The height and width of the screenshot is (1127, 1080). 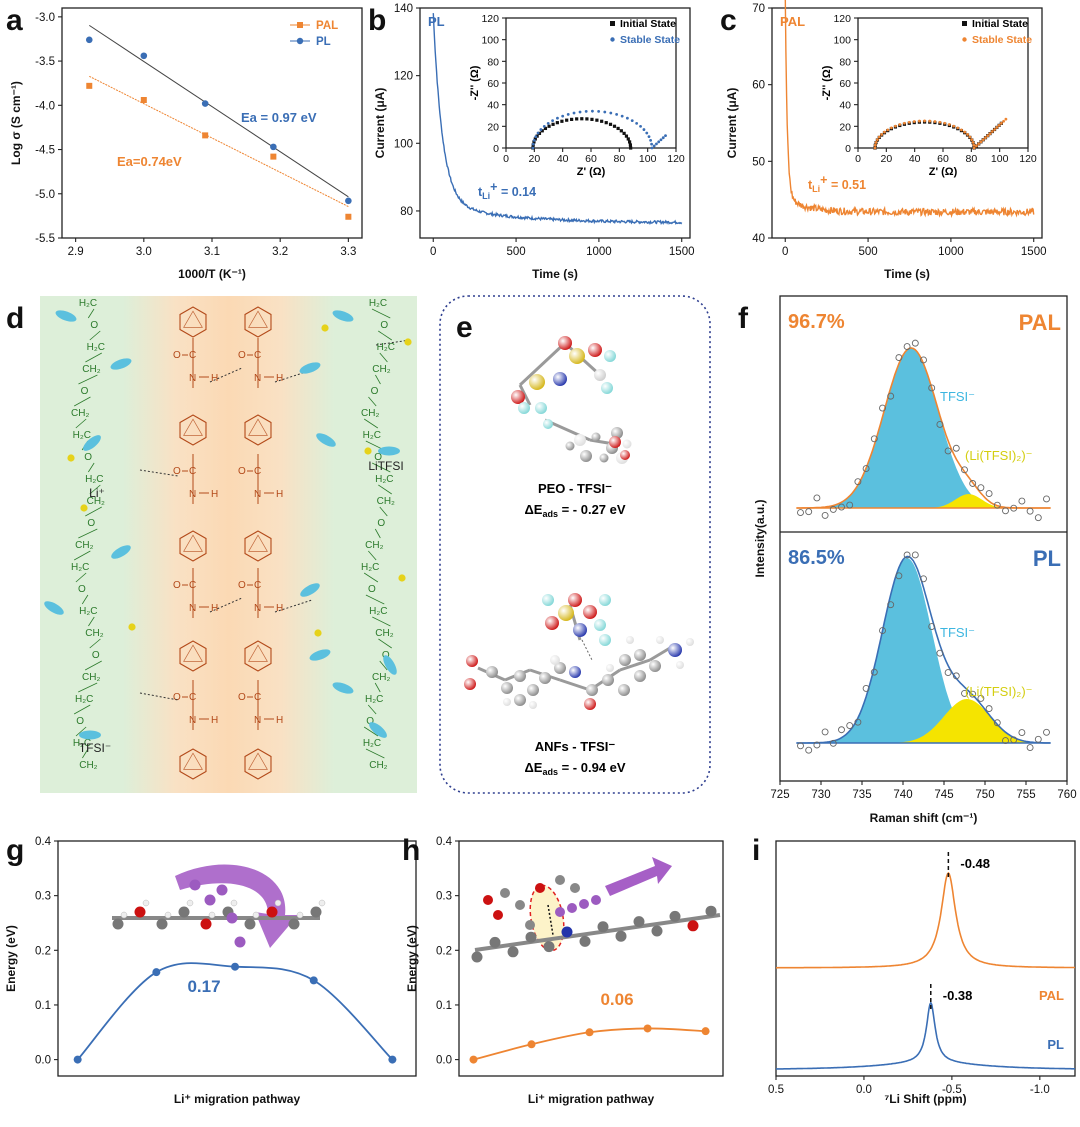 I want to click on x-tick-label: 100, so click(x=1000, y=159).